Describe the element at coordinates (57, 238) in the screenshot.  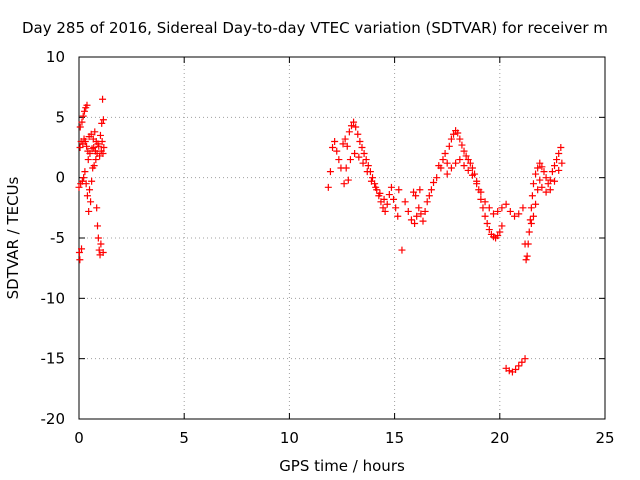
I see `y-tick-label-3: -5` at that location.